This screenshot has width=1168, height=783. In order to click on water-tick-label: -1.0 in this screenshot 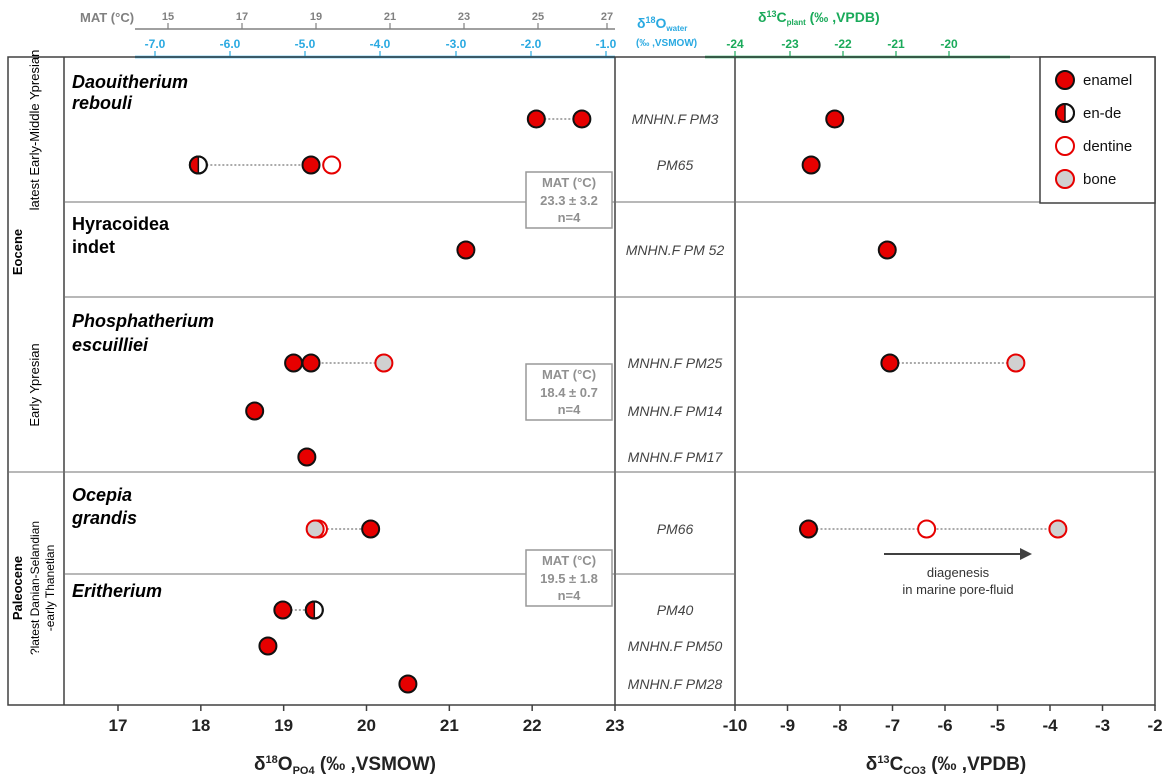, I will do `click(606, 44)`.